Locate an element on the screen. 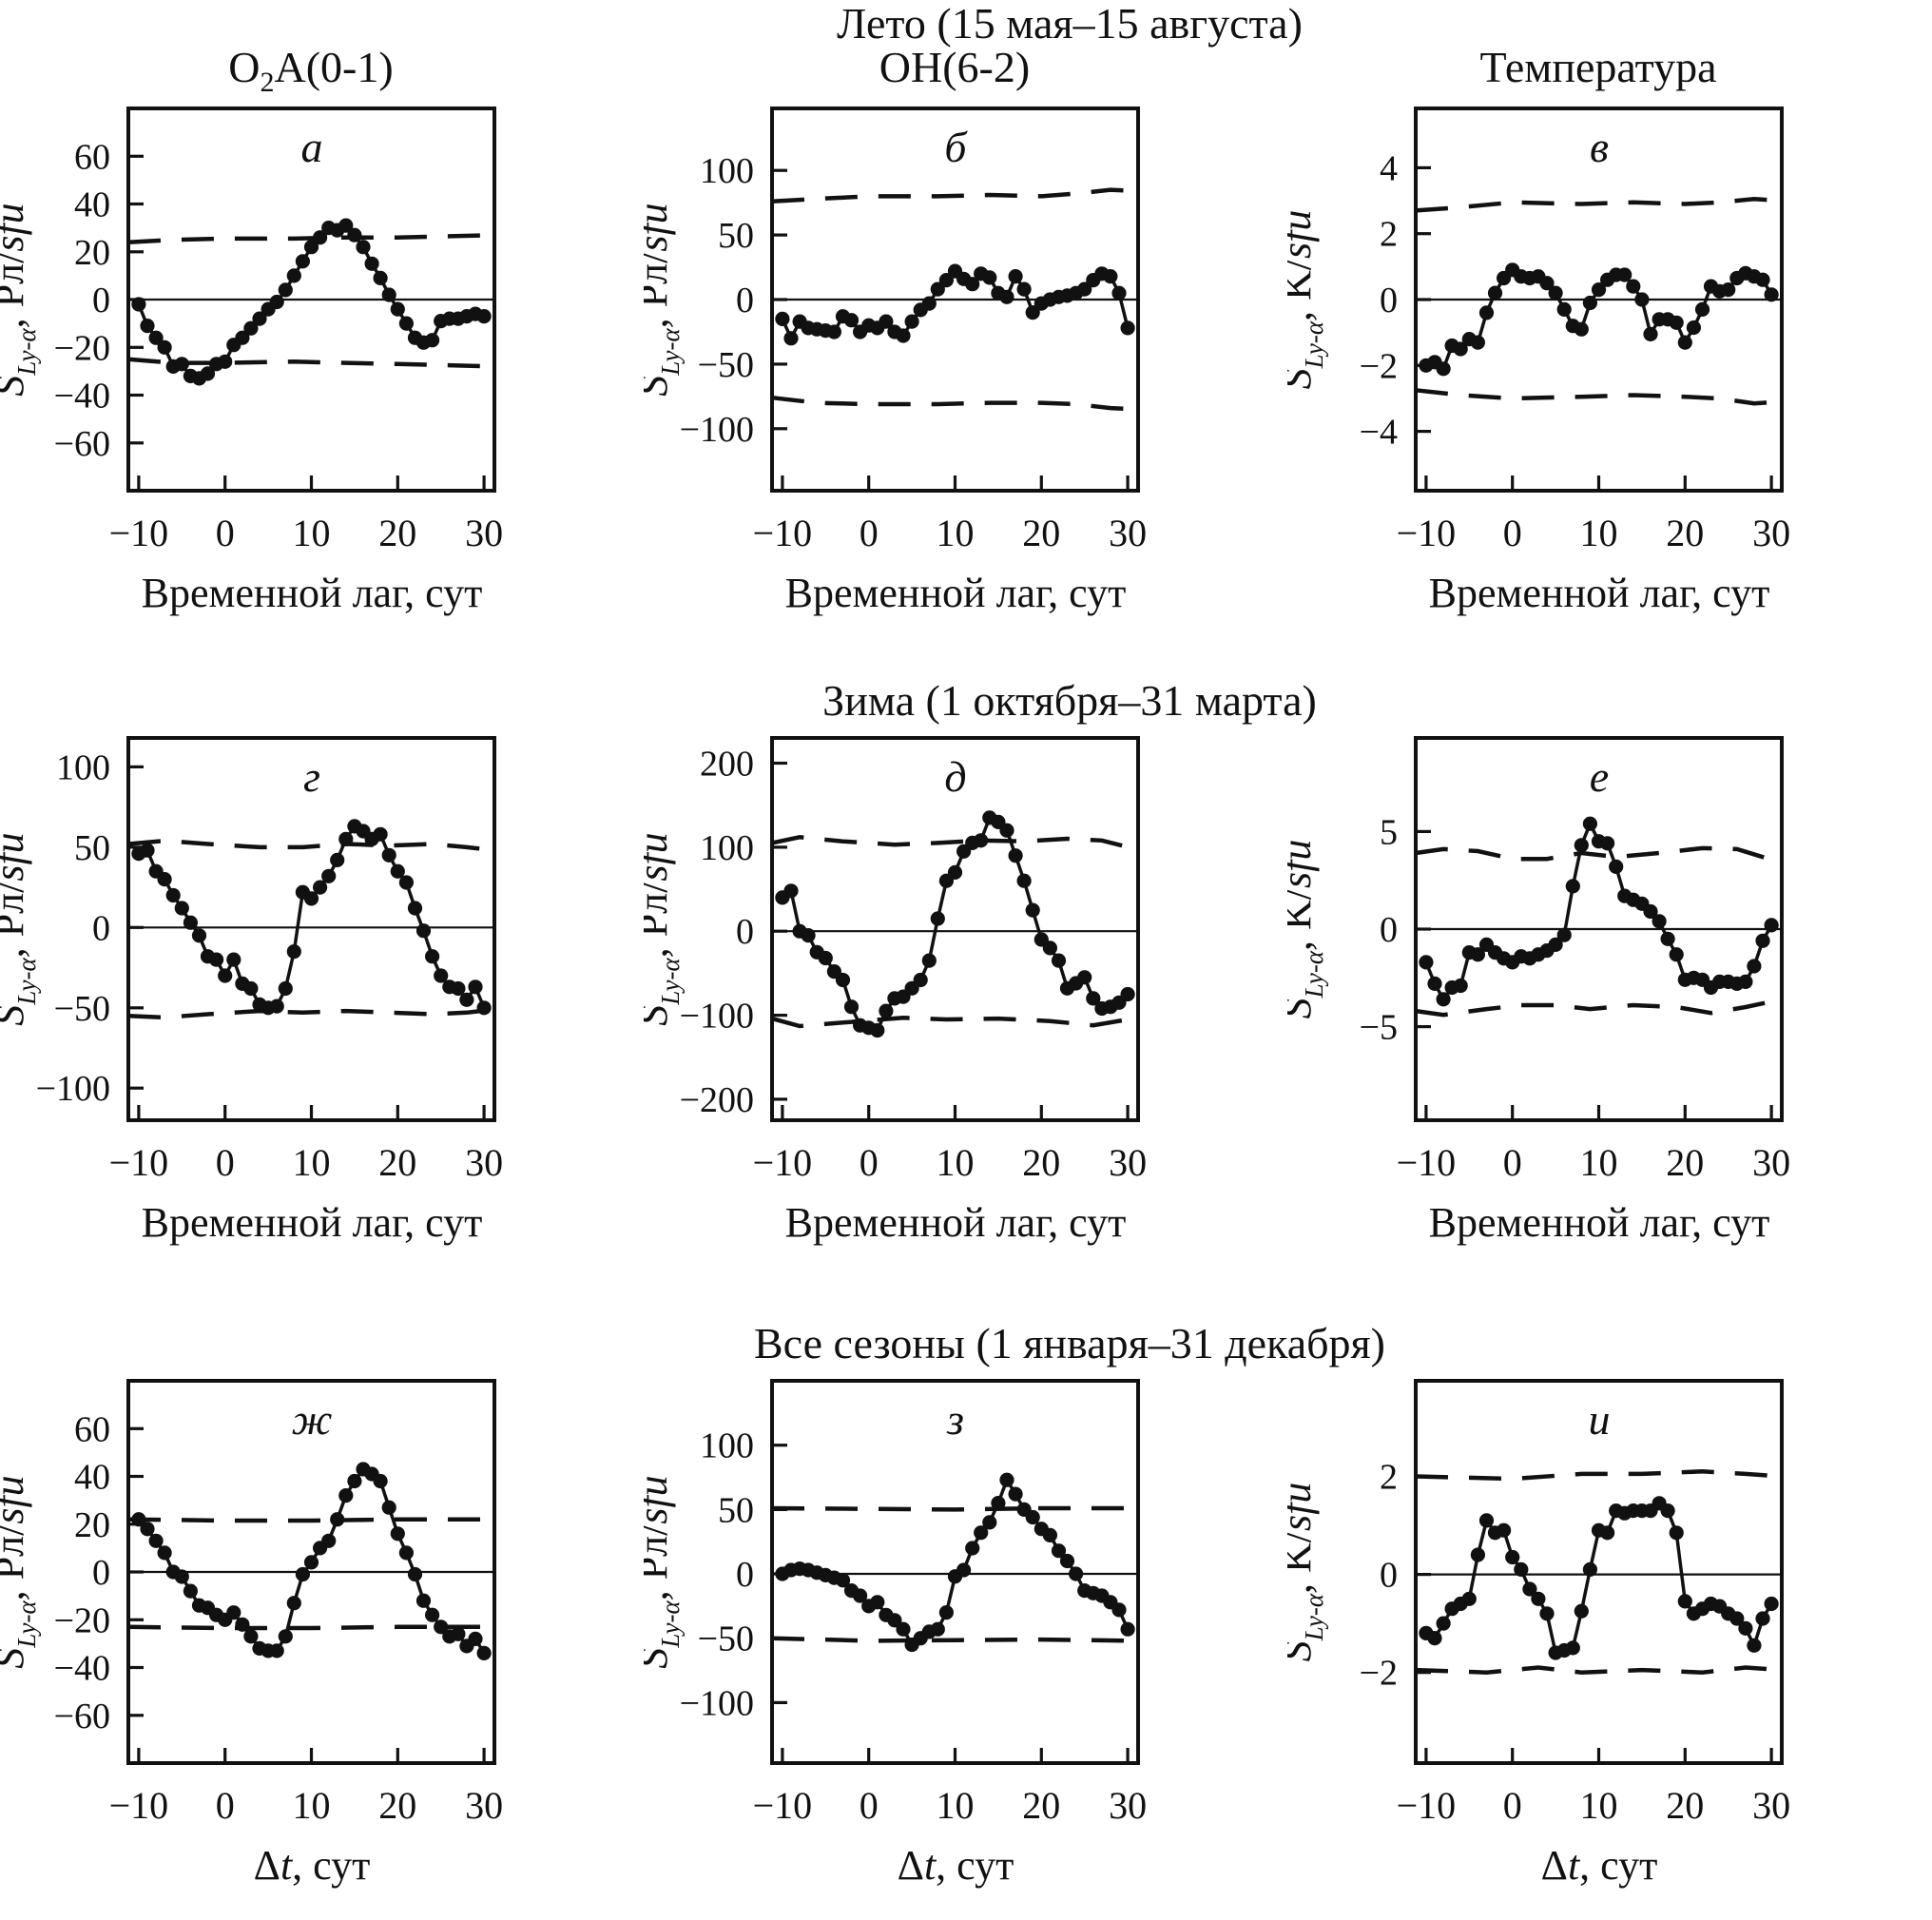 Image resolution: width=1932 pixels, height=1920 pixels. column-titles-row: O2A(0-1) OH(6-2) Температура is located at coordinates (966, 71).